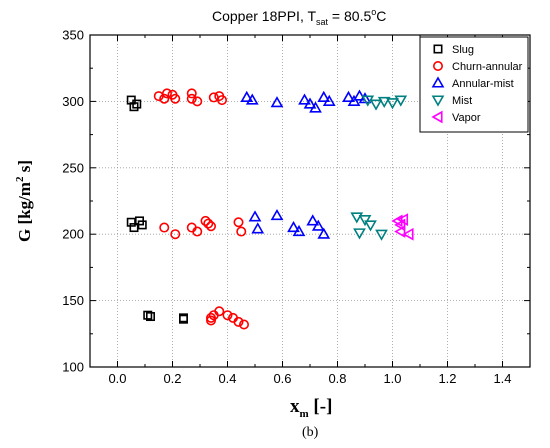 This screenshot has width=550, height=448. I want to click on legend-marker-vapor, so click(437, 117).